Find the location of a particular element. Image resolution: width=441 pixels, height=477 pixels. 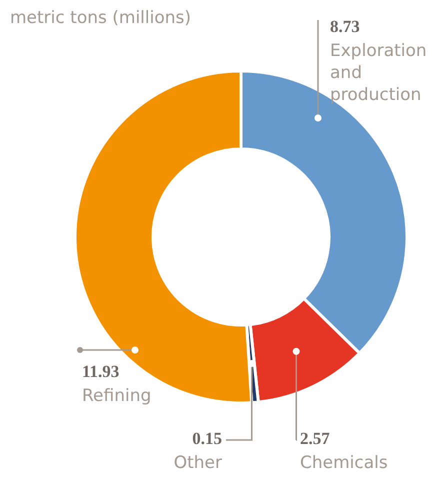

slice-label: Refining is located at coordinates (117, 396).